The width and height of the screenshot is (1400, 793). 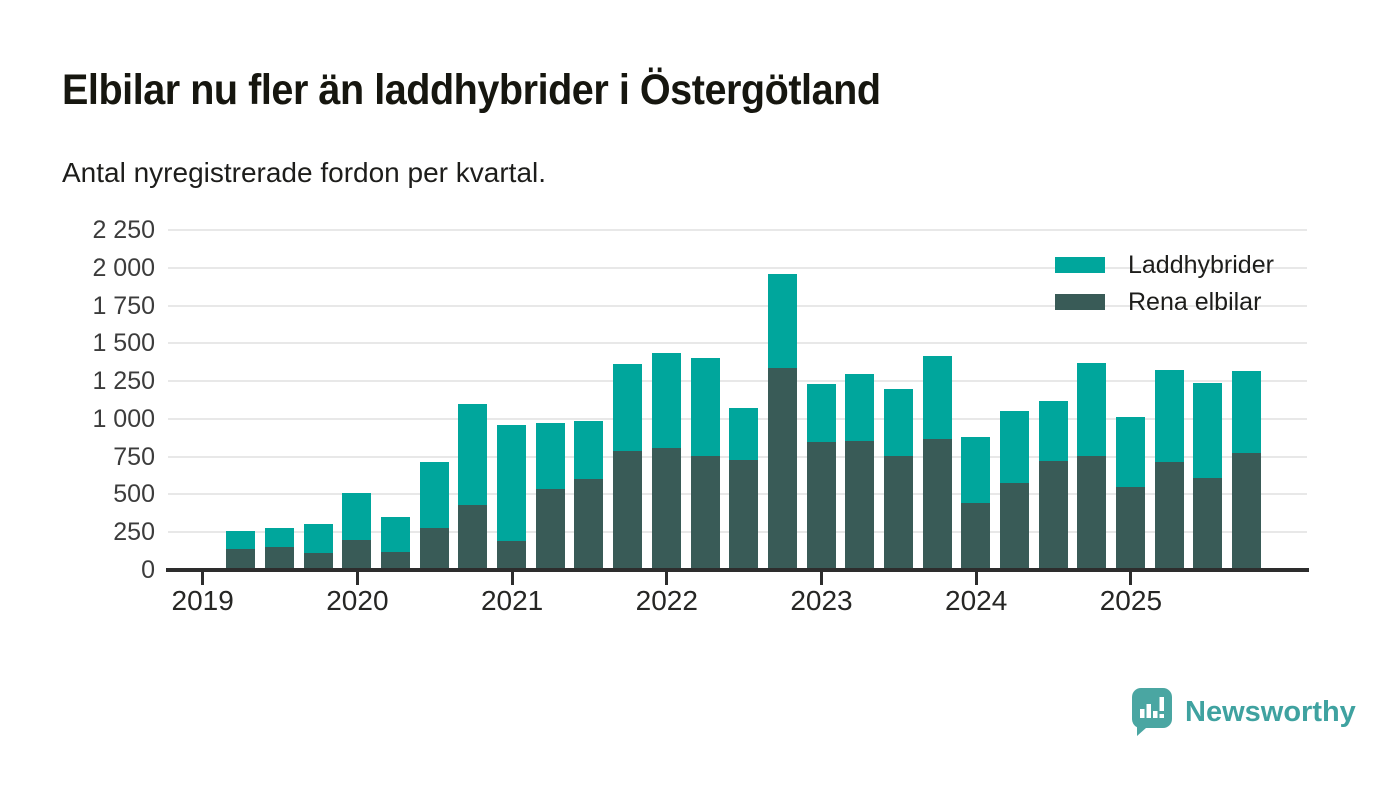 I want to click on legend-label: Rena elbilar, so click(x=1195, y=301).